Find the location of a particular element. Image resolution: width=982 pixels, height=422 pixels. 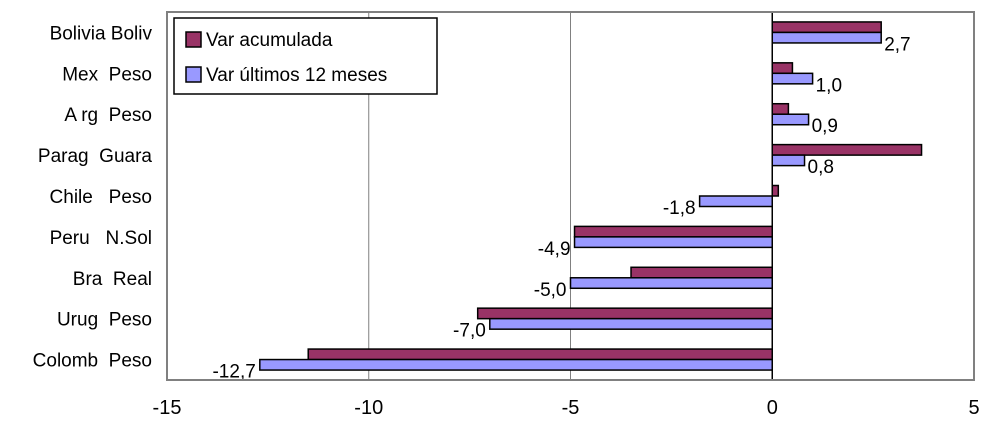

category-label: Chile Peso is located at coordinates (101, 197).